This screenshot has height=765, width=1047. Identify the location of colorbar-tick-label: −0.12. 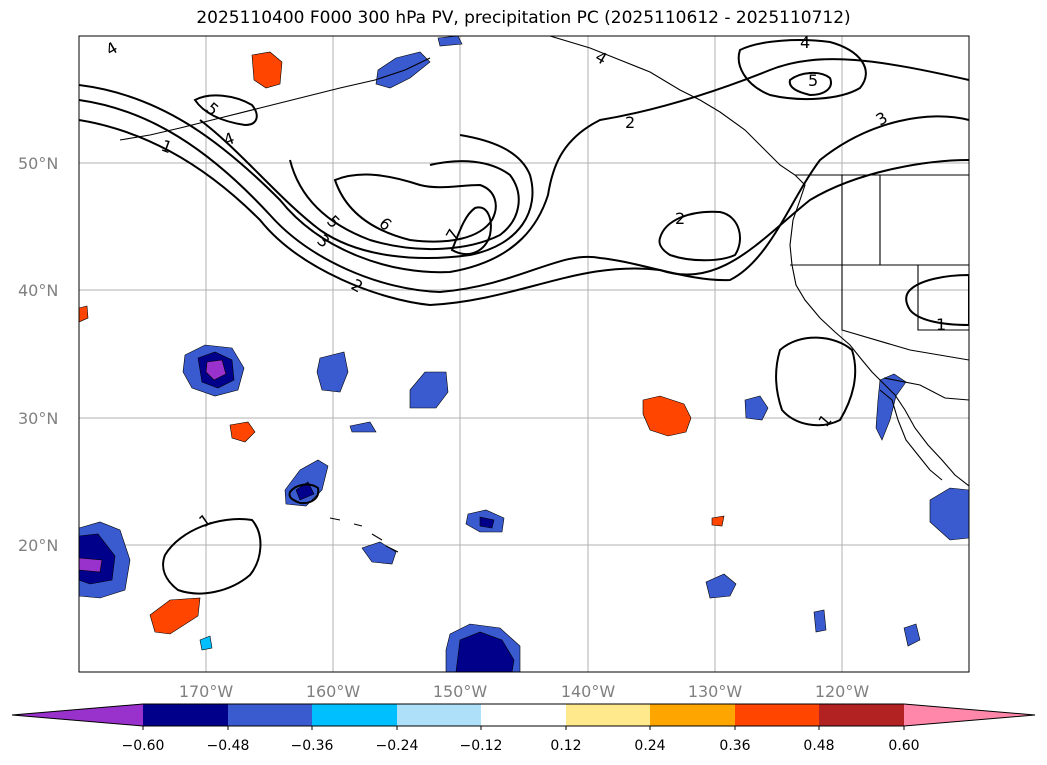
(481, 746).